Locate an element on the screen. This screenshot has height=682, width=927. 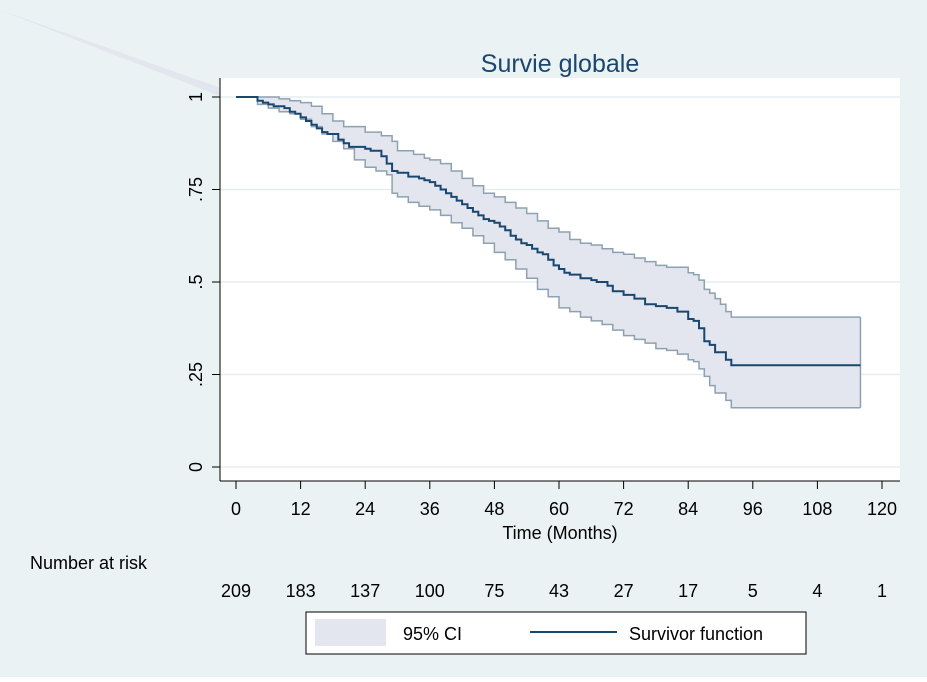
corner-artifact is located at coordinates (118, 56).